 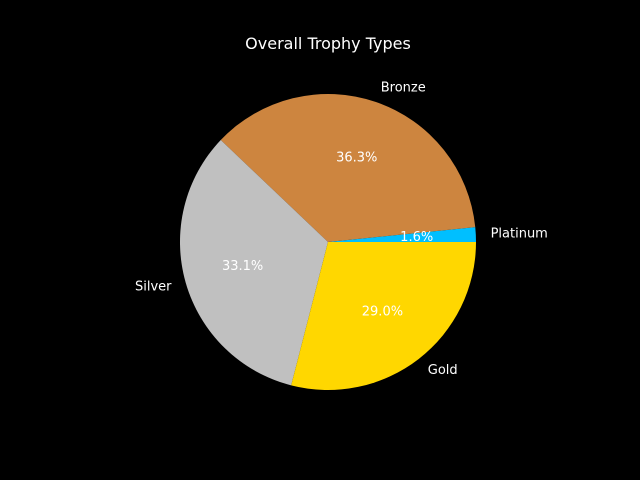 I want to click on pie-slice-bronze, so click(x=348, y=168).